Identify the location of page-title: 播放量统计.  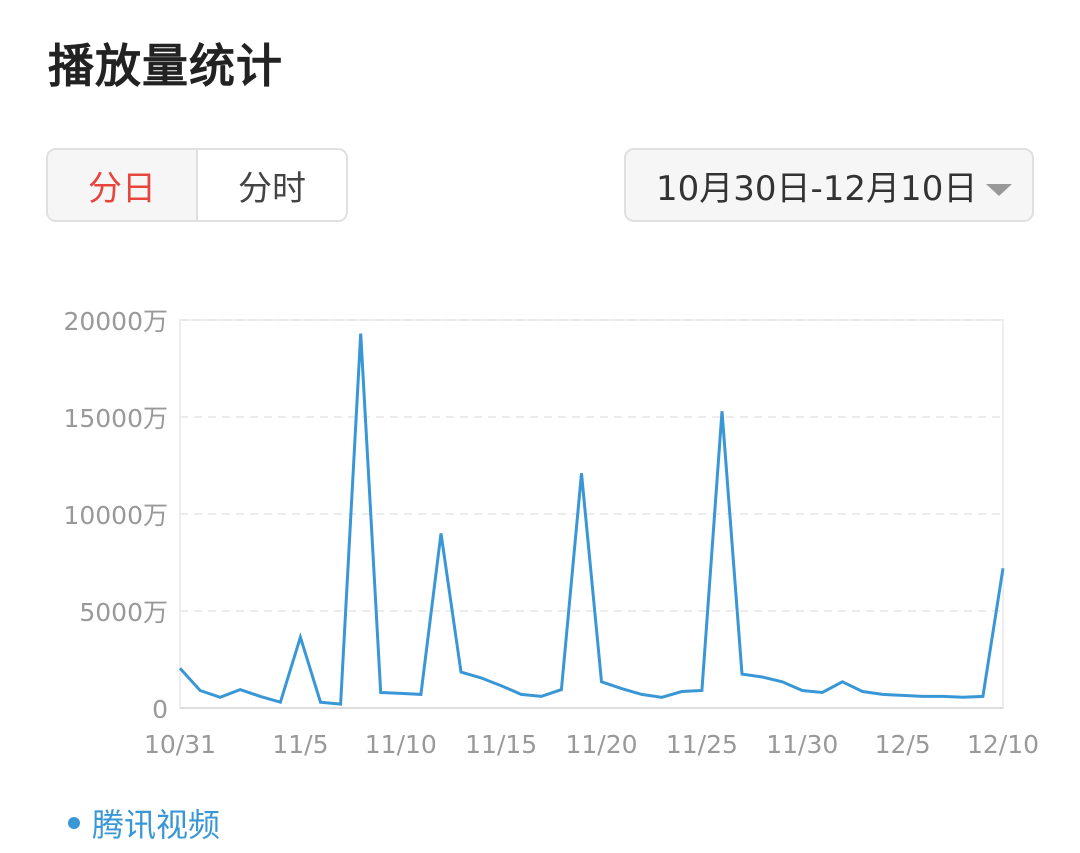
(165, 66).